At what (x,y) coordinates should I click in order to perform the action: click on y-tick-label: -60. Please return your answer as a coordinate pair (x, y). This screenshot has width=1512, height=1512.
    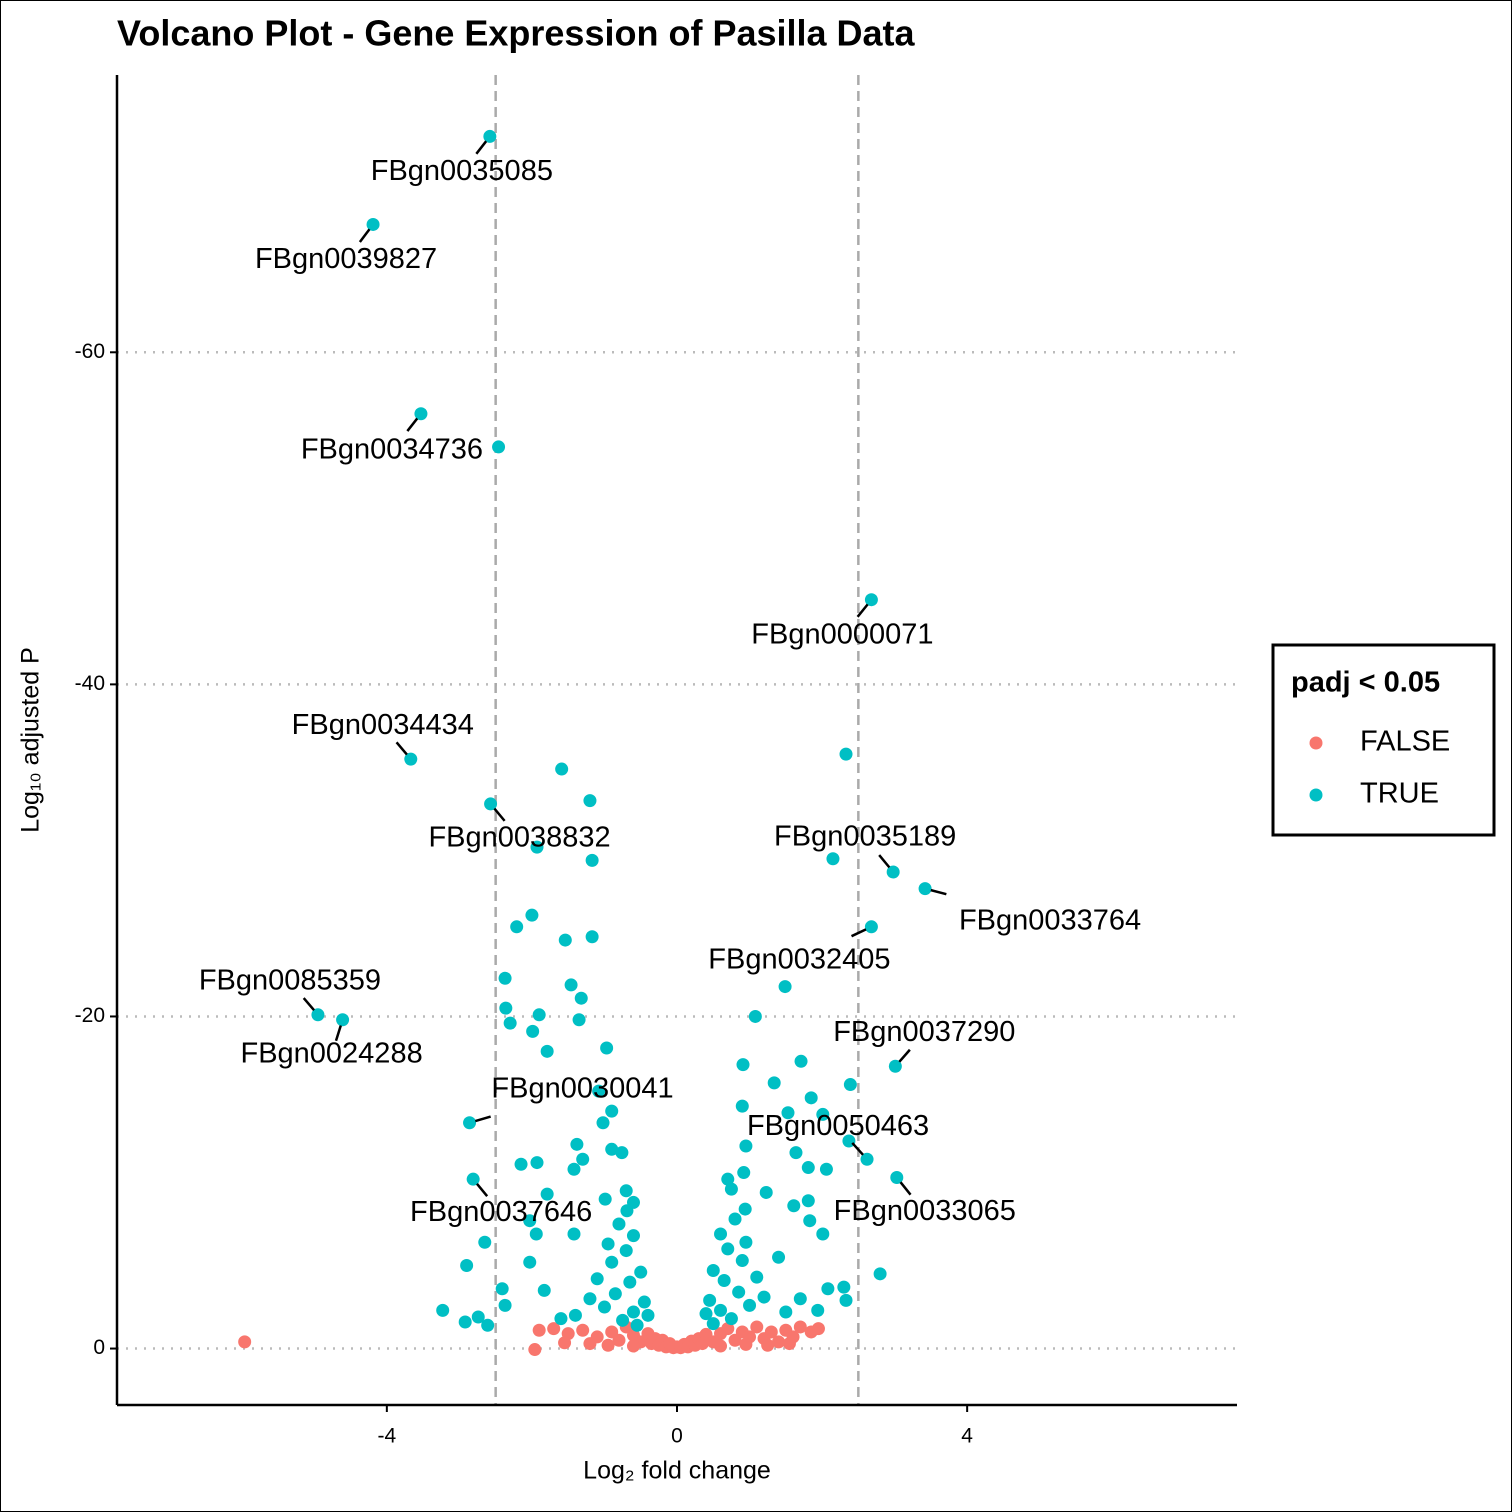
    Looking at the image, I should click on (90, 351).